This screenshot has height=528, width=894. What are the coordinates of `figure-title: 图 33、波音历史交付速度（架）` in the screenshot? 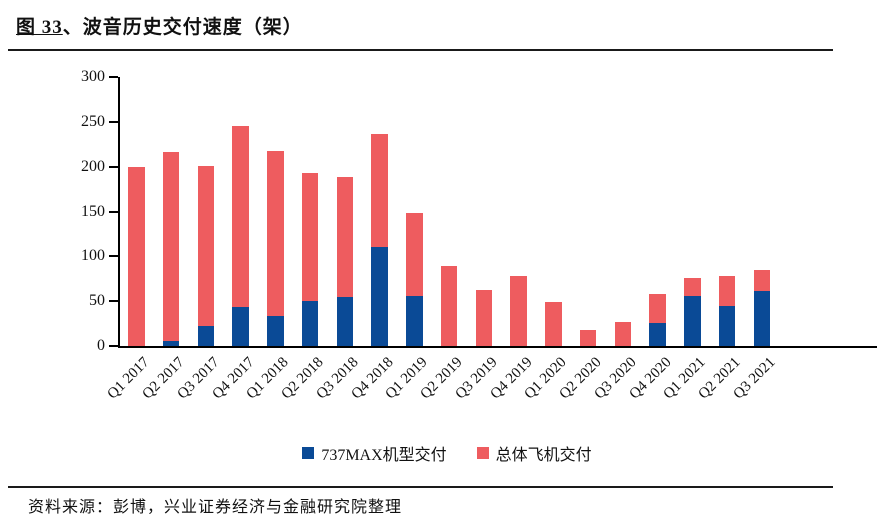 It's located at (159, 25).